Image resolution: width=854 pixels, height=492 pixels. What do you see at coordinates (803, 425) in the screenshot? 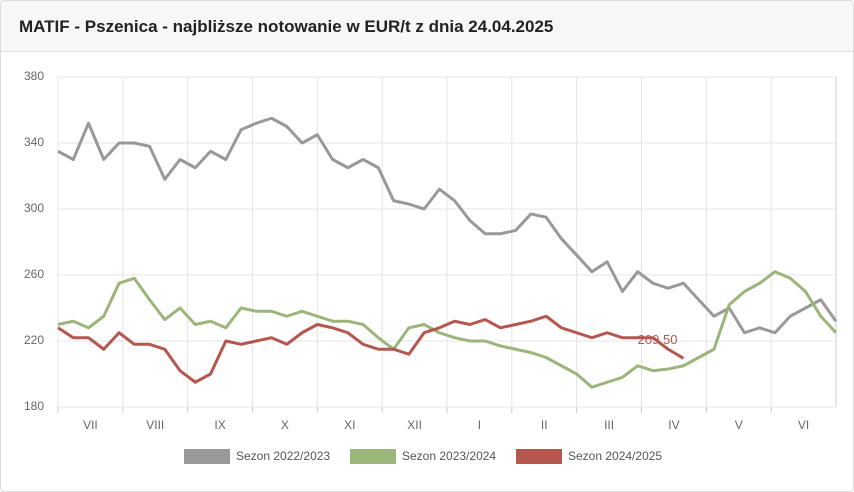
I see `x-tick-label: VI` at bounding box center [803, 425].